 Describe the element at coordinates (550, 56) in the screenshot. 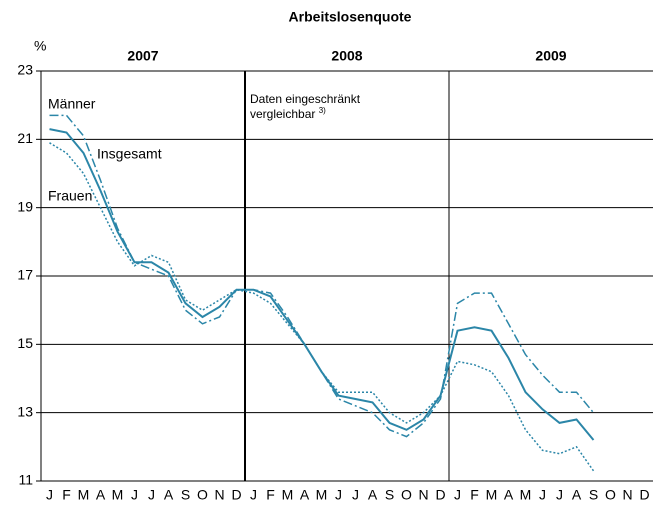

I see `year-label: 2009` at that location.